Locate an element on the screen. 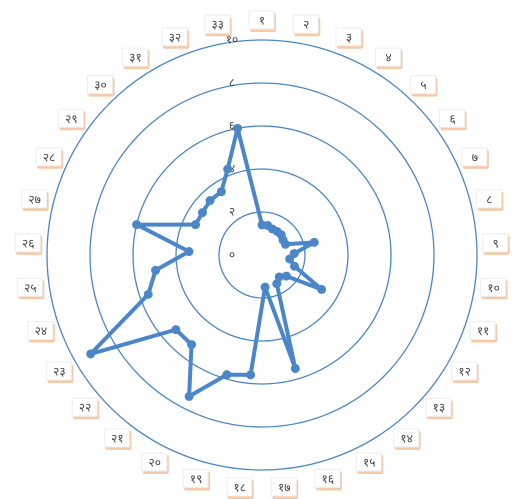 This screenshot has width=519, height=499. r-tick-label: ८ is located at coordinates (232, 83).